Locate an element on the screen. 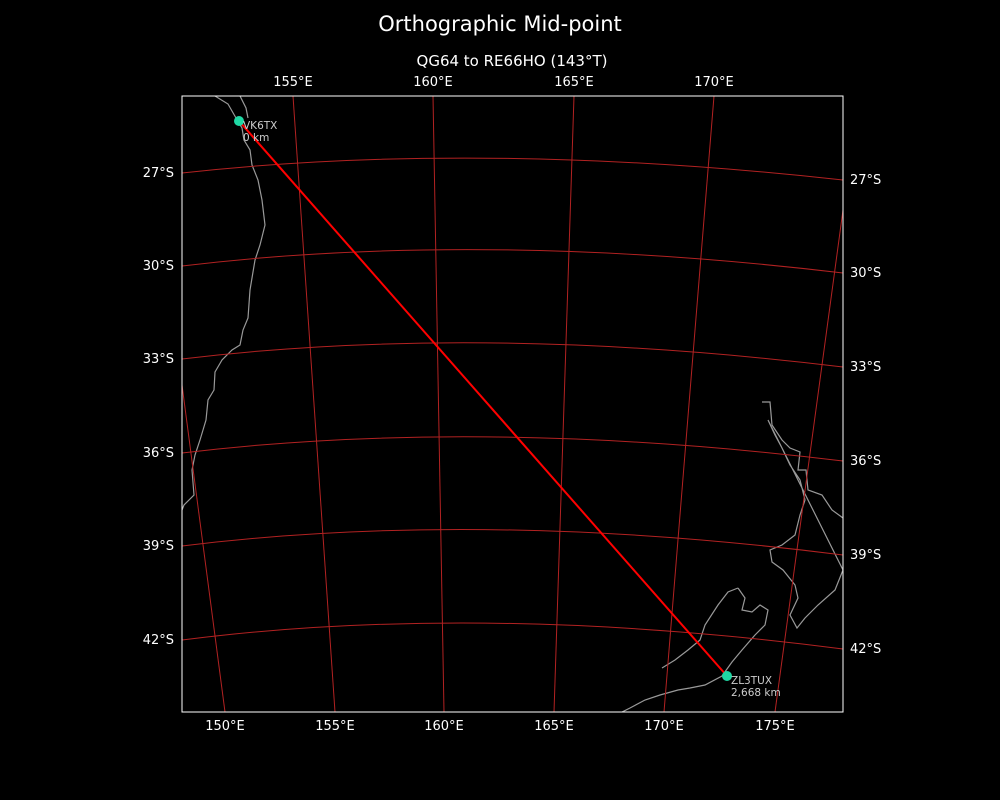 This screenshot has height=800, width=1000. left-lat-label: 36°S is located at coordinates (158, 453).